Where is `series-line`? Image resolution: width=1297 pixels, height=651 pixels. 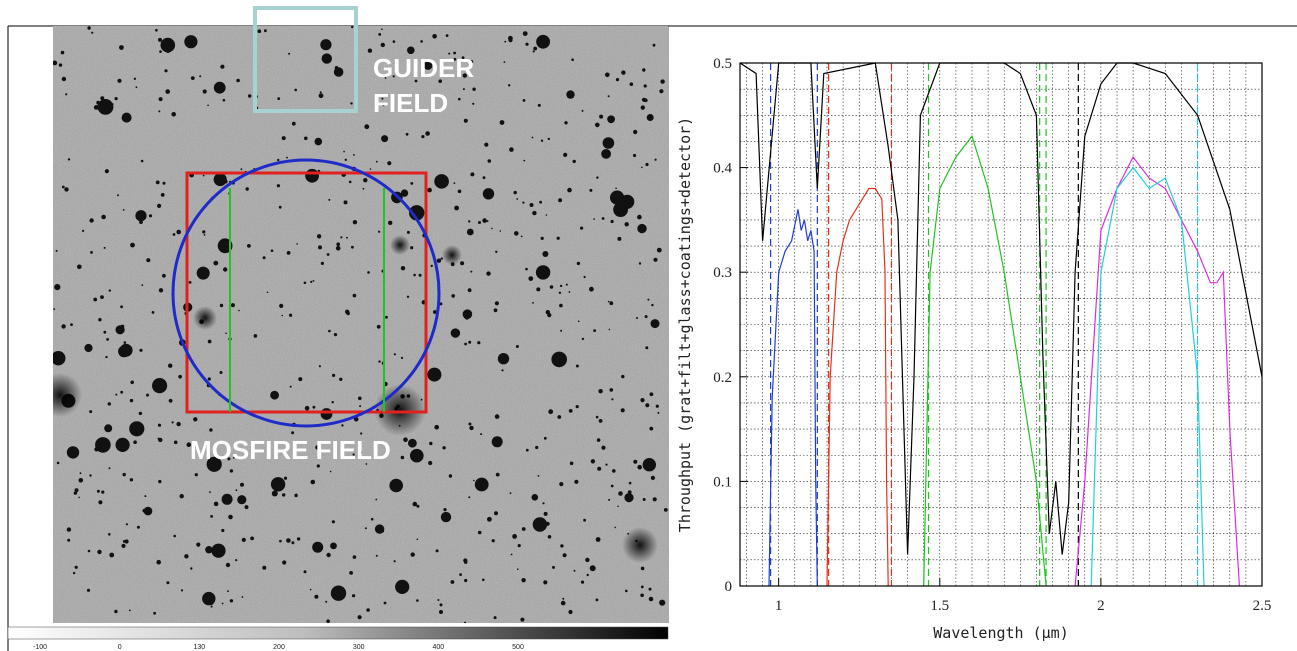
series-line is located at coordinates (1147, 376).